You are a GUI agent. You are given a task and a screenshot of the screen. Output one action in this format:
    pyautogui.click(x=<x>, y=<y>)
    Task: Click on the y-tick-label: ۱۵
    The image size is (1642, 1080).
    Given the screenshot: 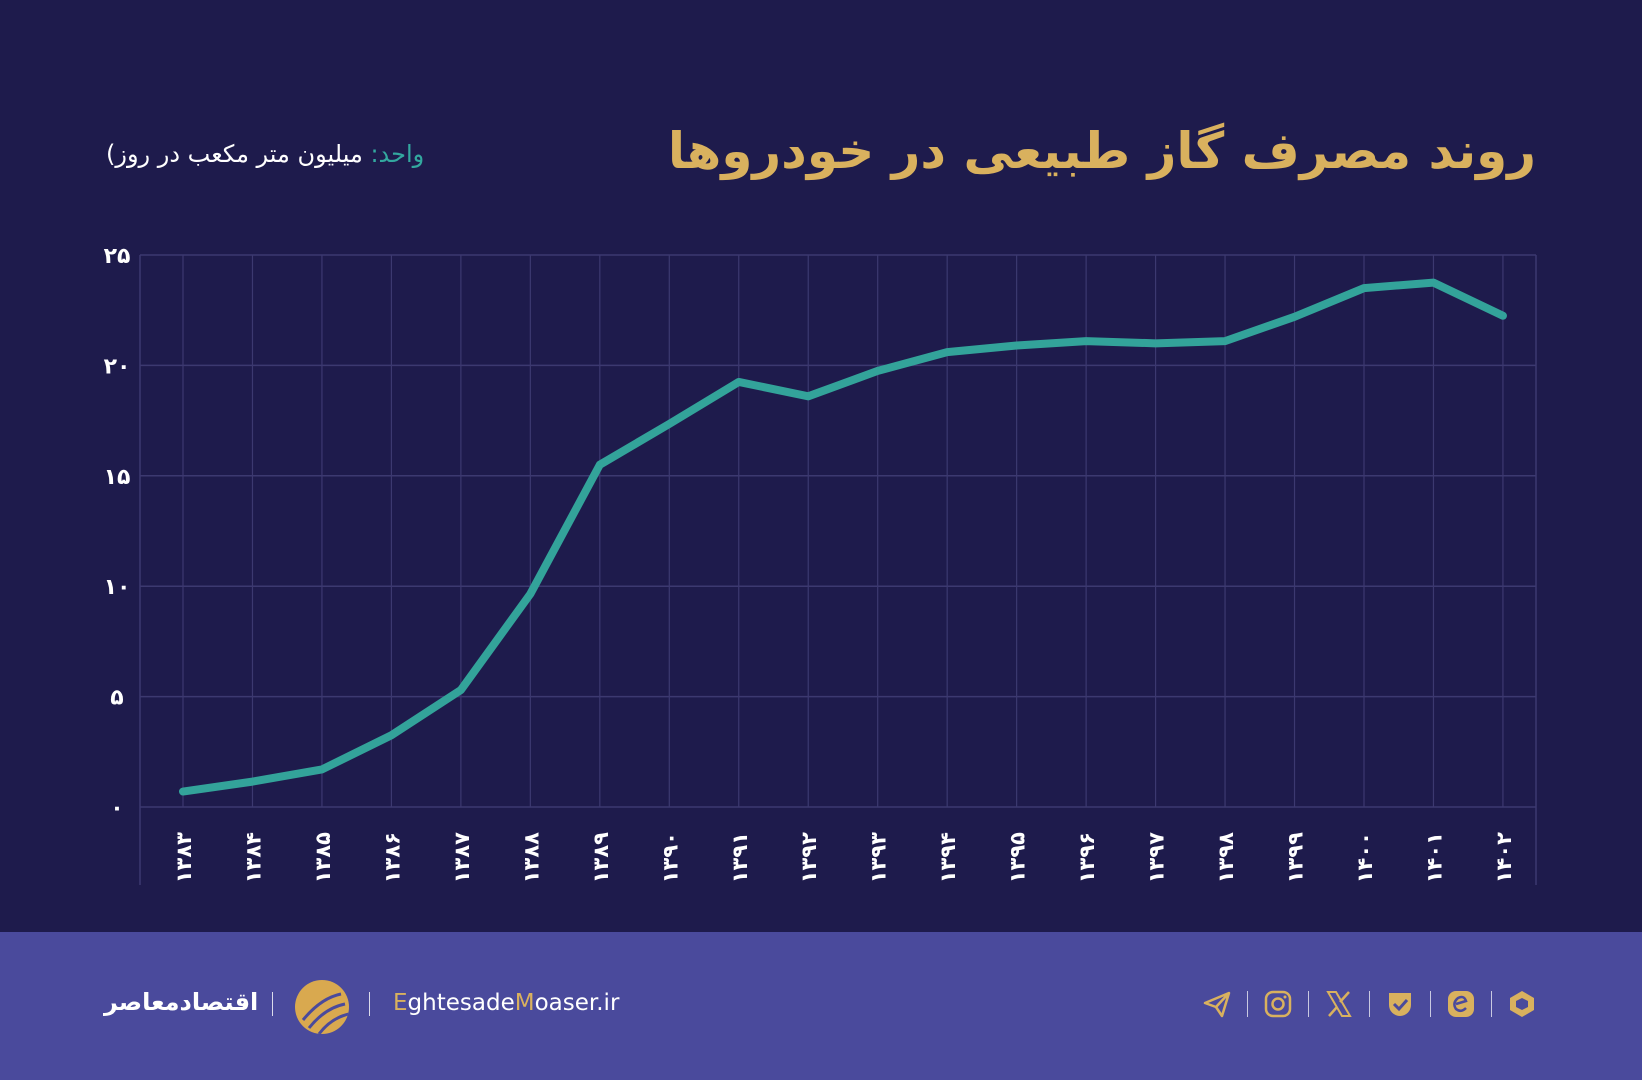 What is the action you would take?
    pyautogui.click(x=117, y=477)
    